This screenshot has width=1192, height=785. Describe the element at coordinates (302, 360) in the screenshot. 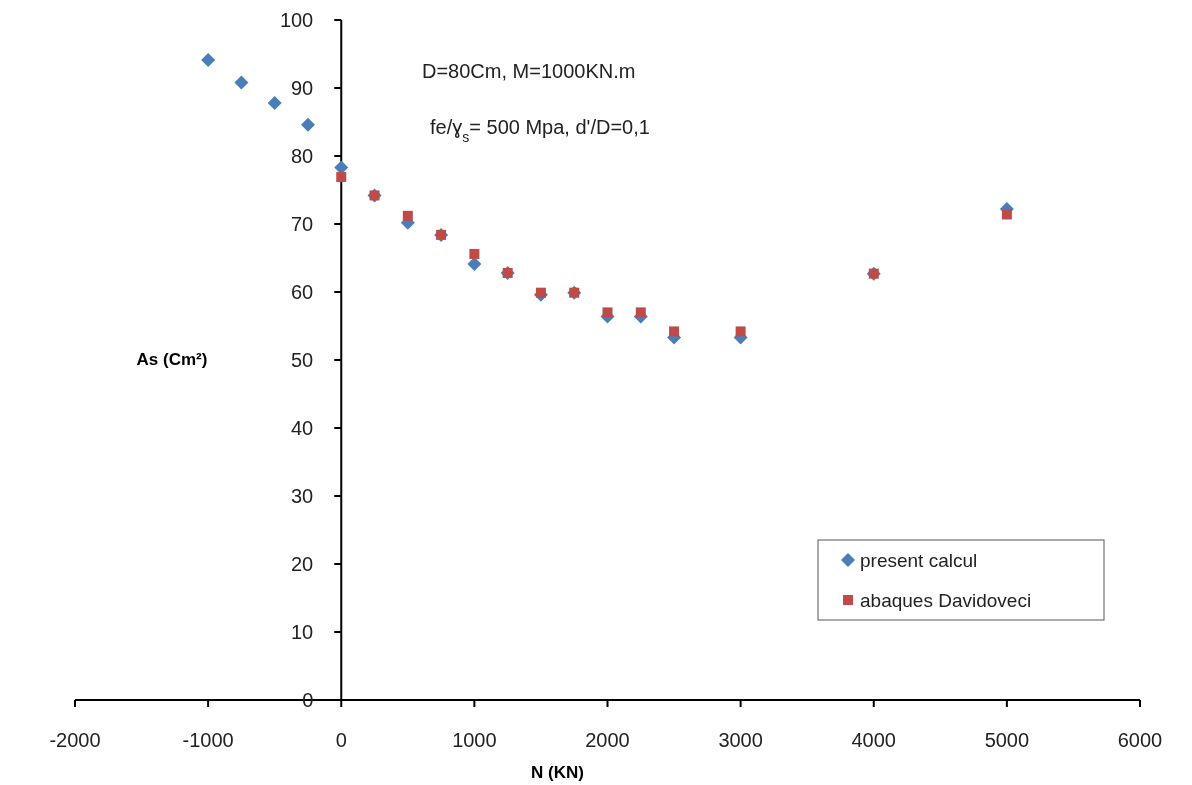

I see `y-tick-label: 50` at that location.